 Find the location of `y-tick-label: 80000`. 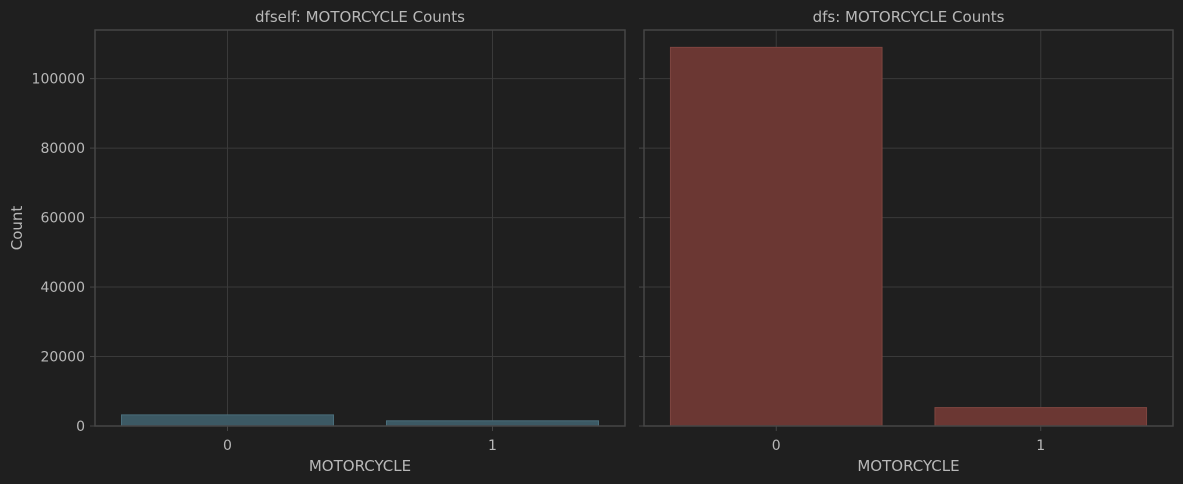

y-tick-label: 80000 is located at coordinates (62, 149).